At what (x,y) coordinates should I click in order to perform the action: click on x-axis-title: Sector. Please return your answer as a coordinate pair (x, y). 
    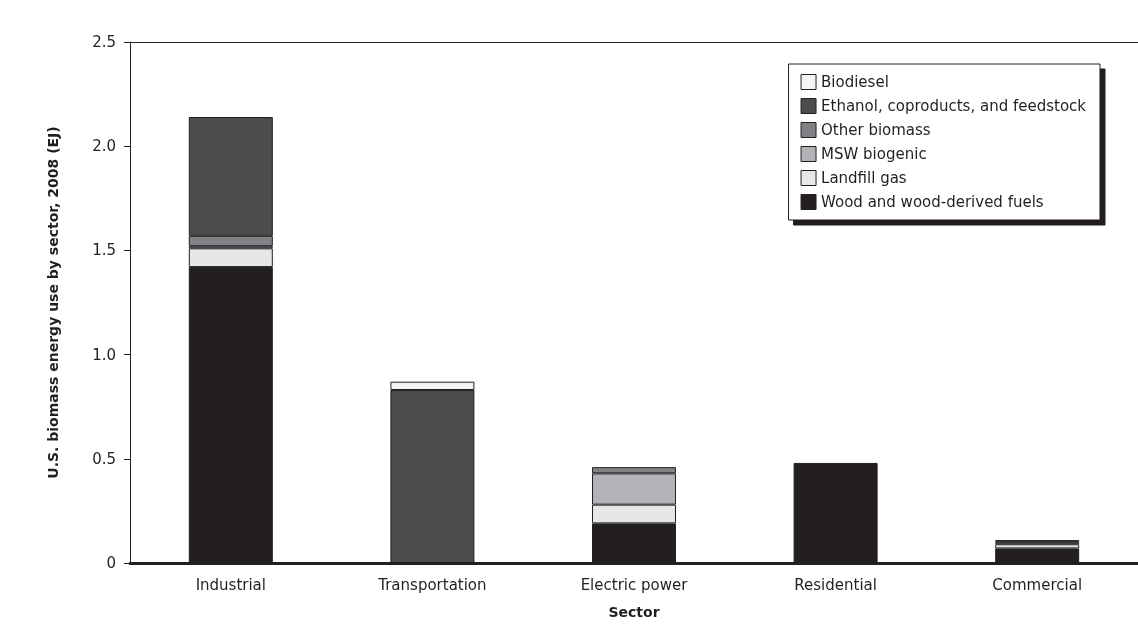
    Looking at the image, I should click on (634, 612).